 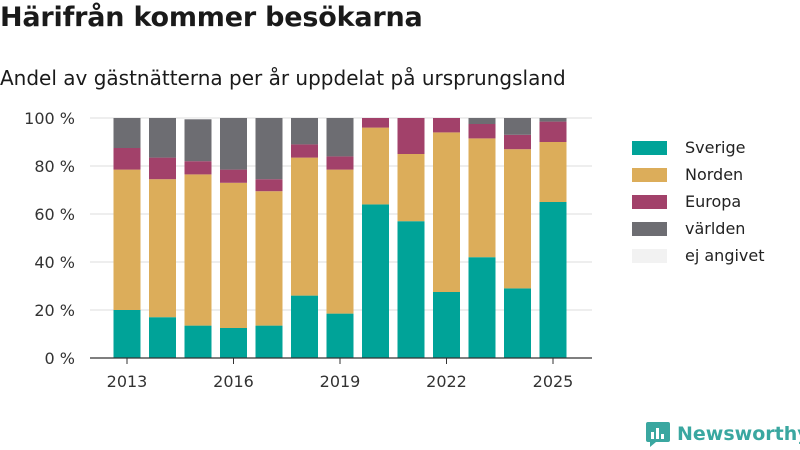 What do you see at coordinates (725, 255) in the screenshot?
I see `legend-label-ej-angivet: ej angivet` at bounding box center [725, 255].